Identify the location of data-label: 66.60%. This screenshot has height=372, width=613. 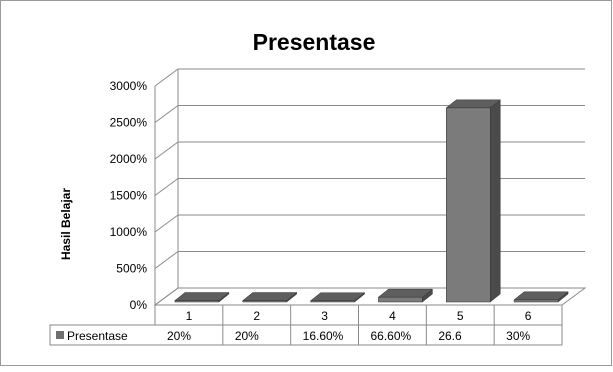
(391, 336).